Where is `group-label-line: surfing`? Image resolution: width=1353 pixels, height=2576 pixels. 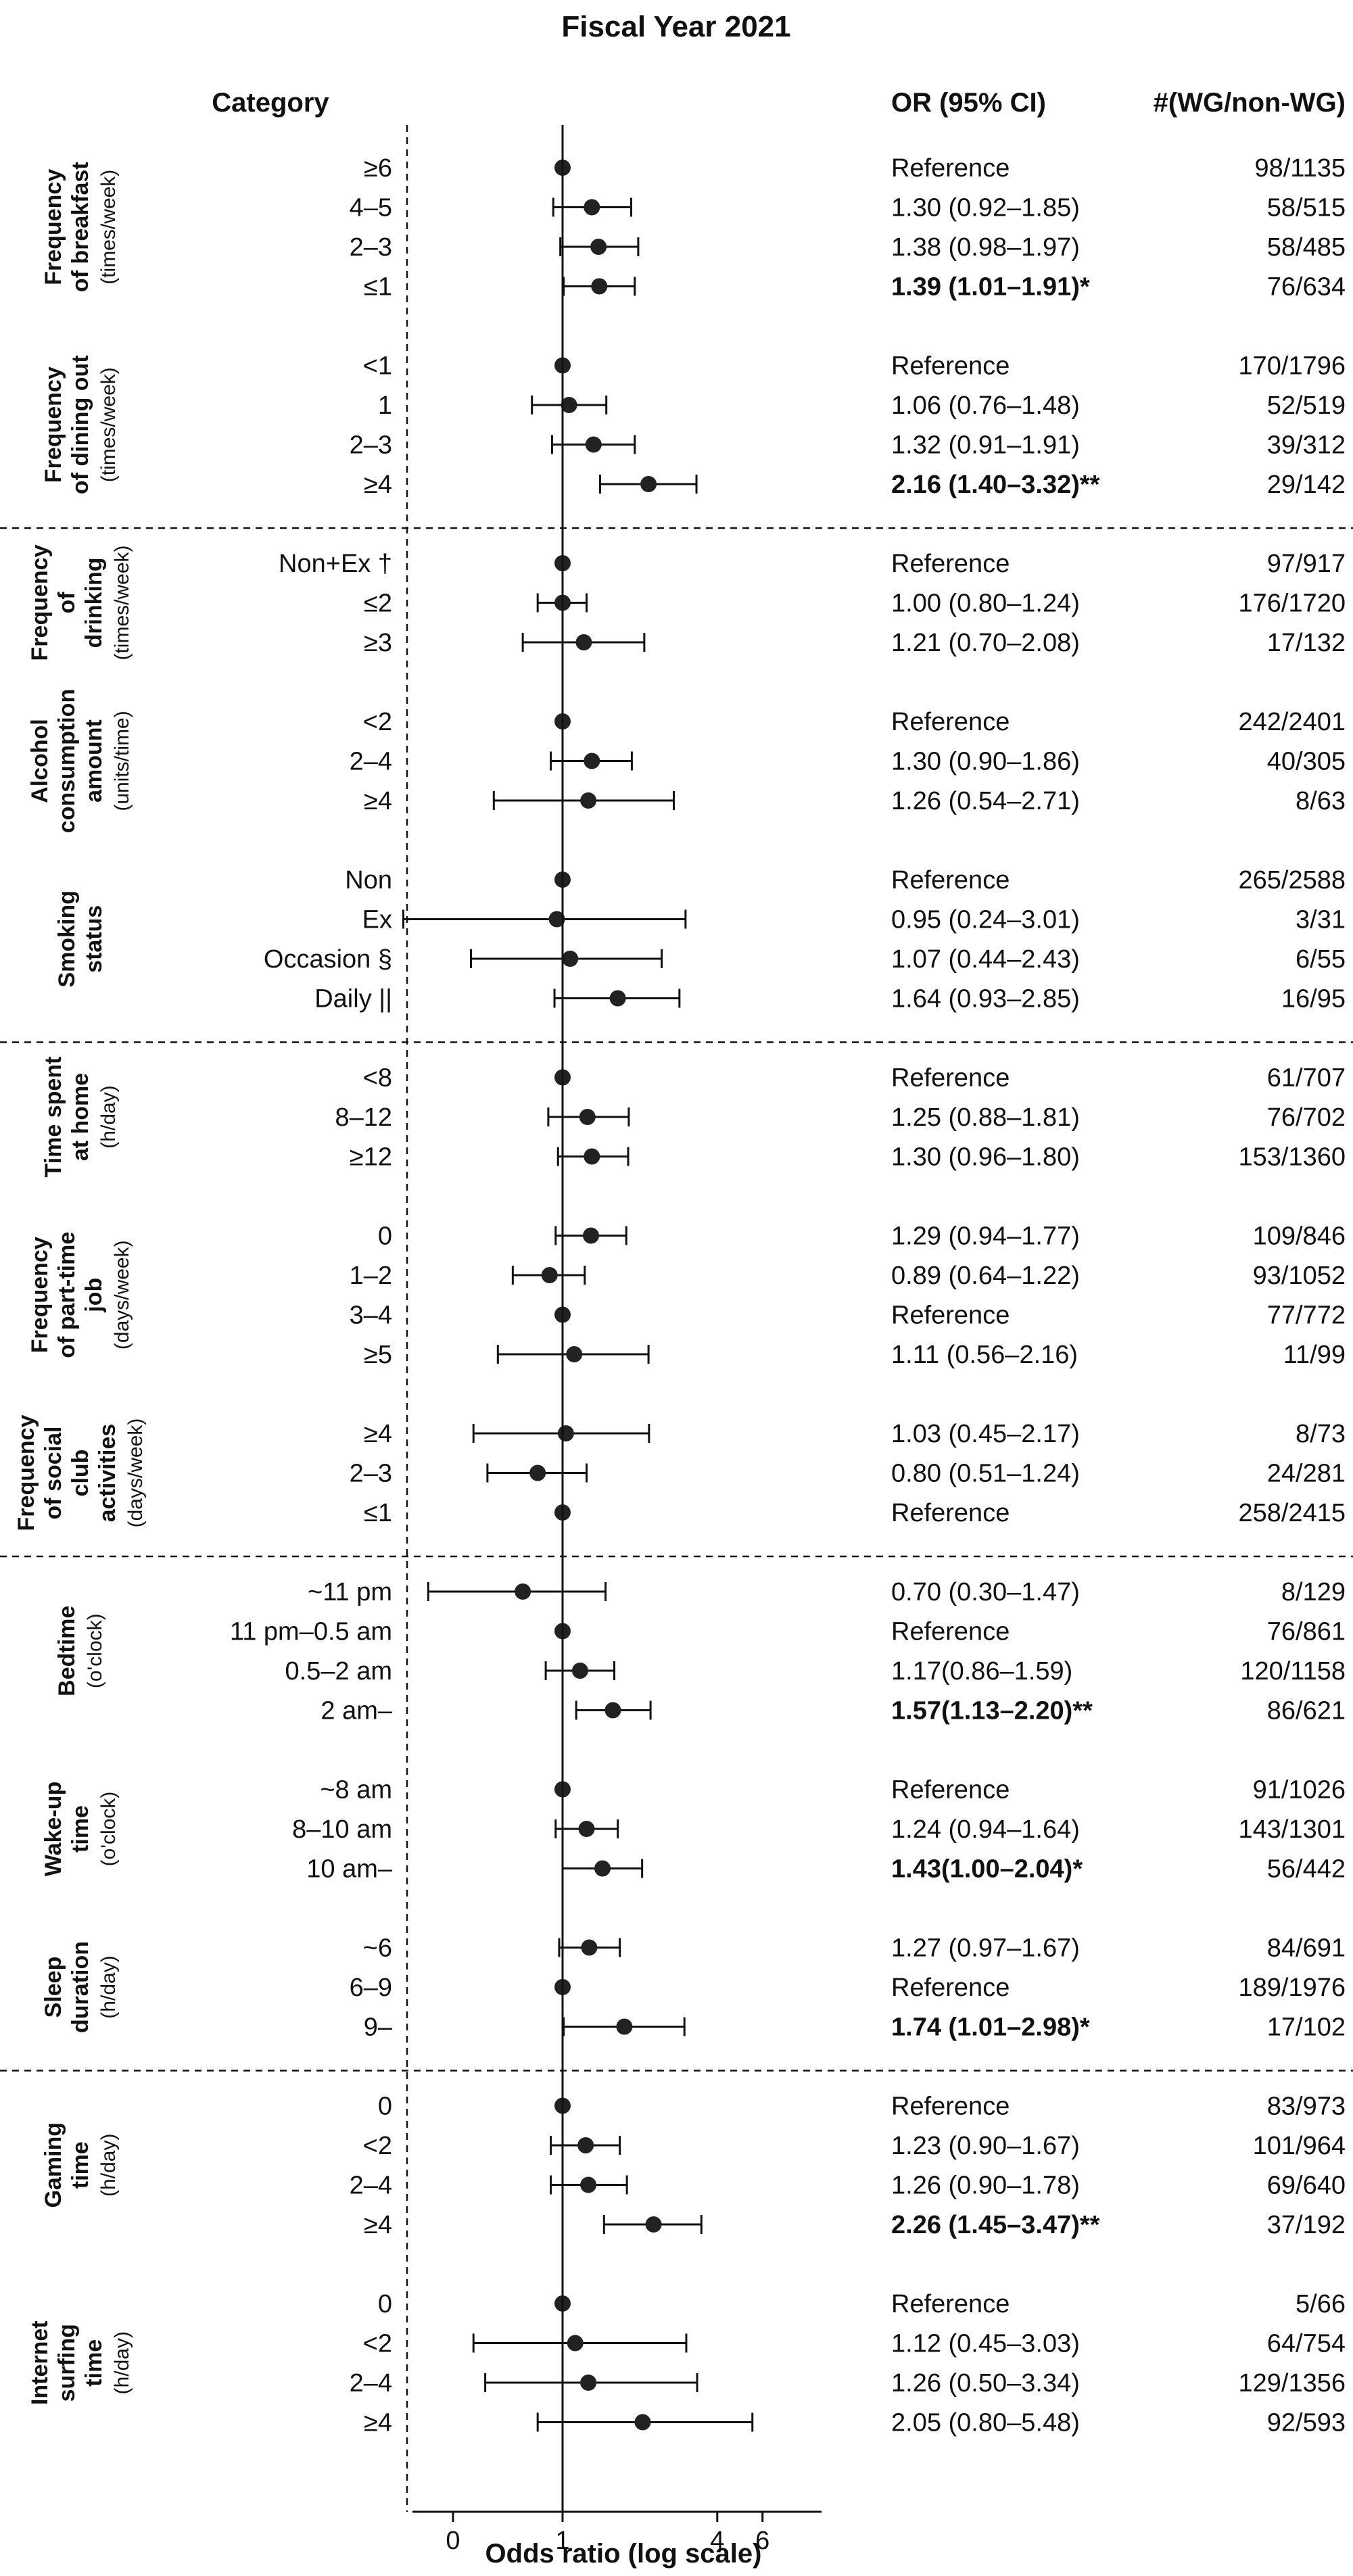
group-label-line: surfing is located at coordinates (67, 2363).